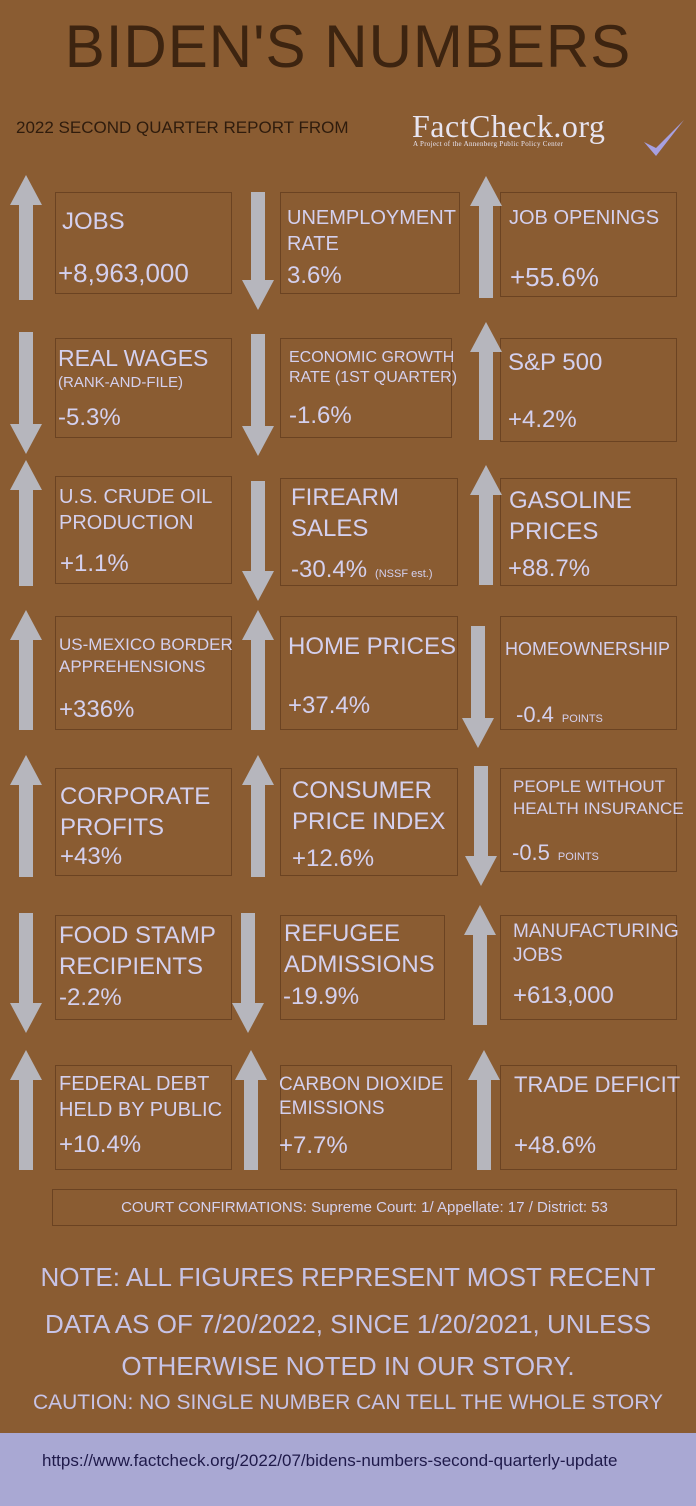 Image resolution: width=696 pixels, height=1506 pixels. Describe the element at coordinates (90, 997) in the screenshot. I see `stat-value-food-stamp-recipients: -2.2%` at that location.